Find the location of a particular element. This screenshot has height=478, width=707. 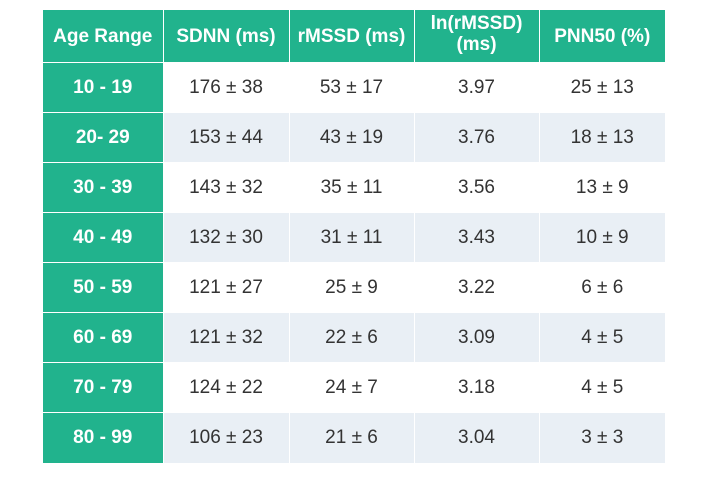

age-range-cell: 50 - 59 is located at coordinates (103, 287).